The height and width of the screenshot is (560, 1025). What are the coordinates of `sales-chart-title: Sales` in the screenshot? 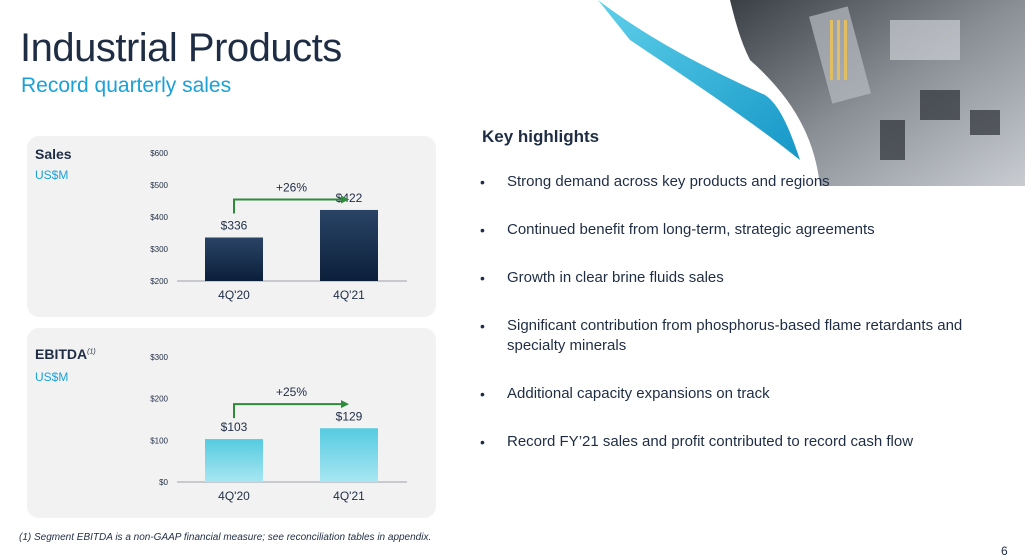 It's located at (53, 154).